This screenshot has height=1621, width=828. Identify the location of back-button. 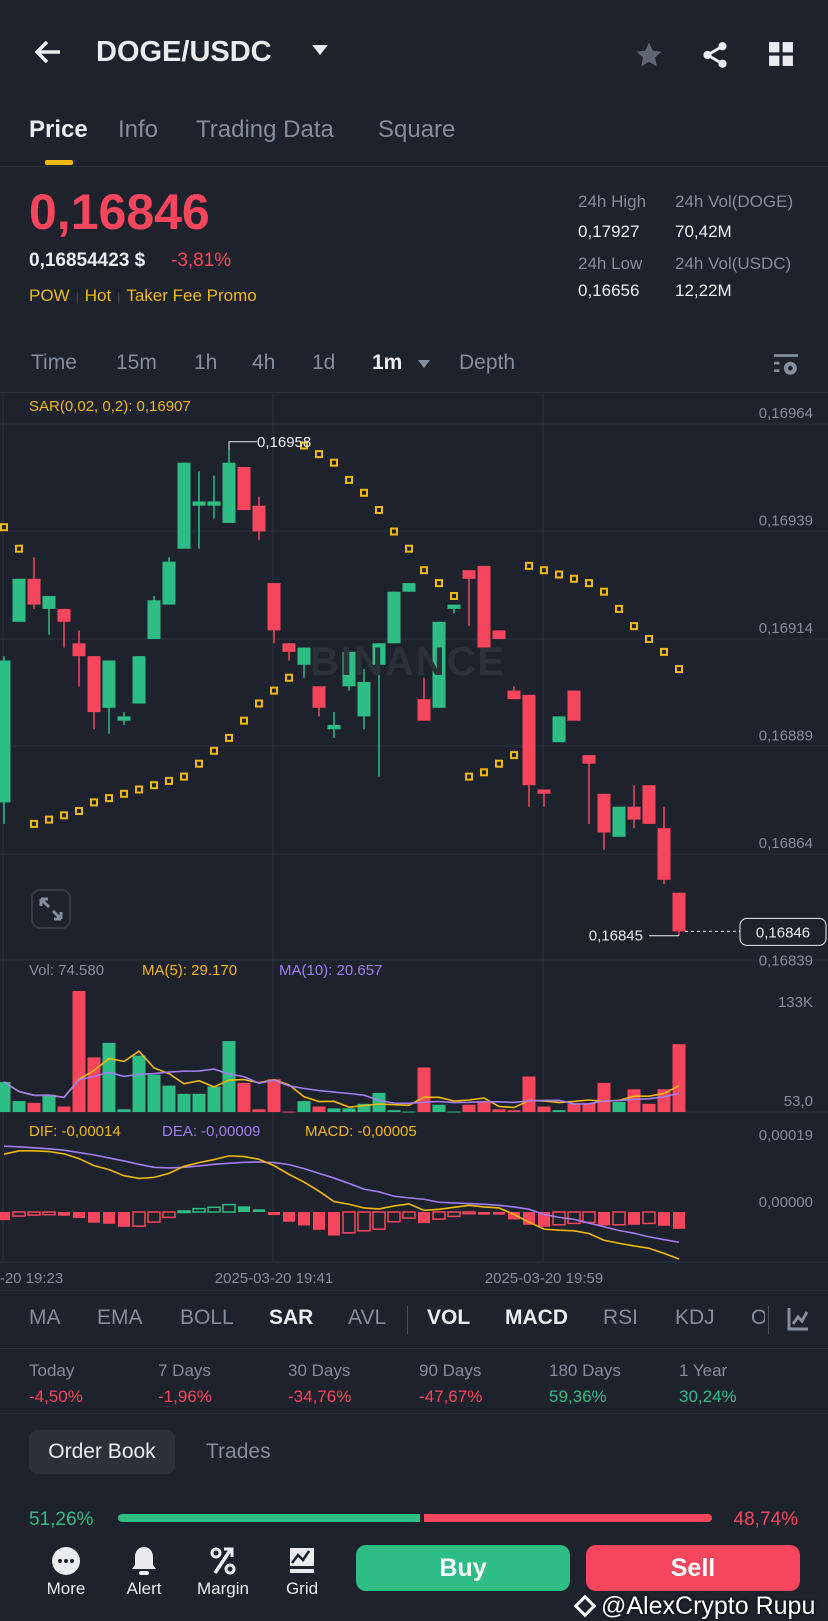
(48, 52).